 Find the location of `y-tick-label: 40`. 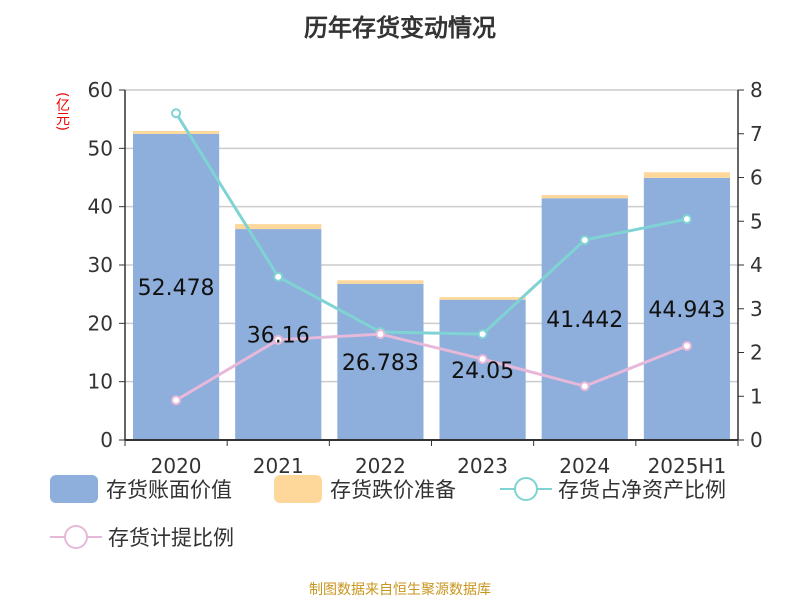

y-tick-label: 40 is located at coordinates (100, 207).